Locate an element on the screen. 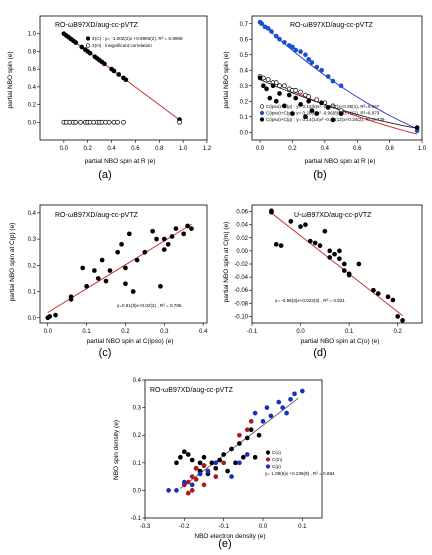 This screenshot has height=555, width=432. x-tick-label: 0.4 is located at coordinates (203, 332).